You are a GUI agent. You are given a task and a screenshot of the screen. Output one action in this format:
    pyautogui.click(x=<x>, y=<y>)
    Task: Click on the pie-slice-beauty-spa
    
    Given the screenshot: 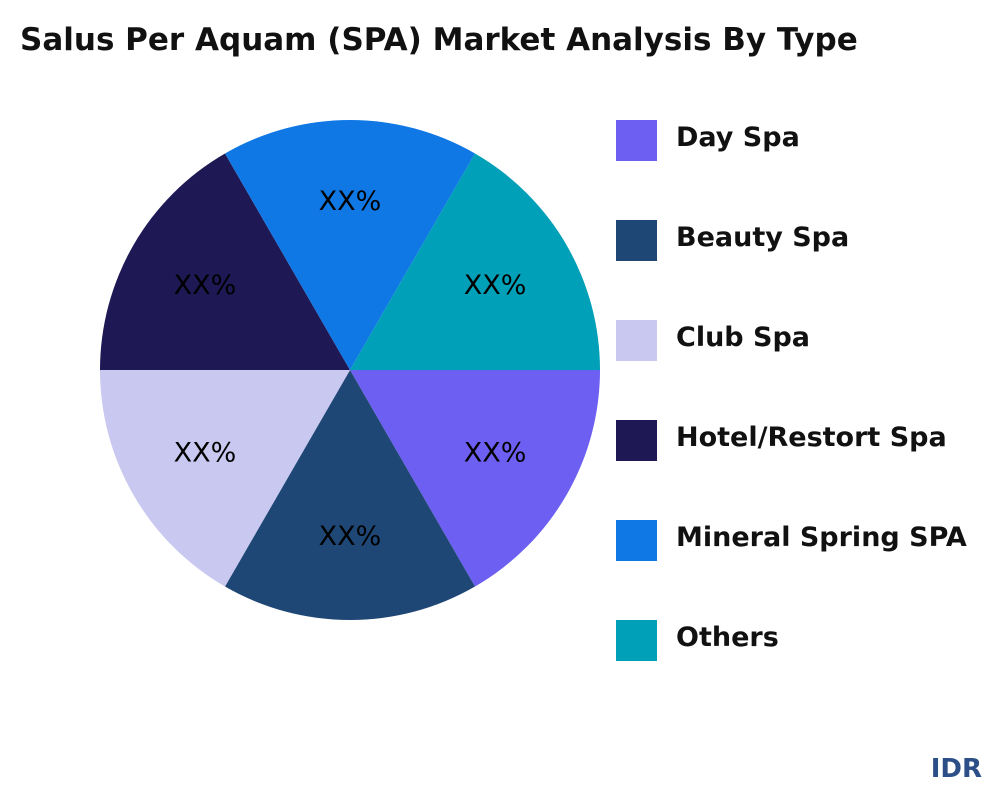 What is the action you would take?
    pyautogui.click(x=350, y=495)
    